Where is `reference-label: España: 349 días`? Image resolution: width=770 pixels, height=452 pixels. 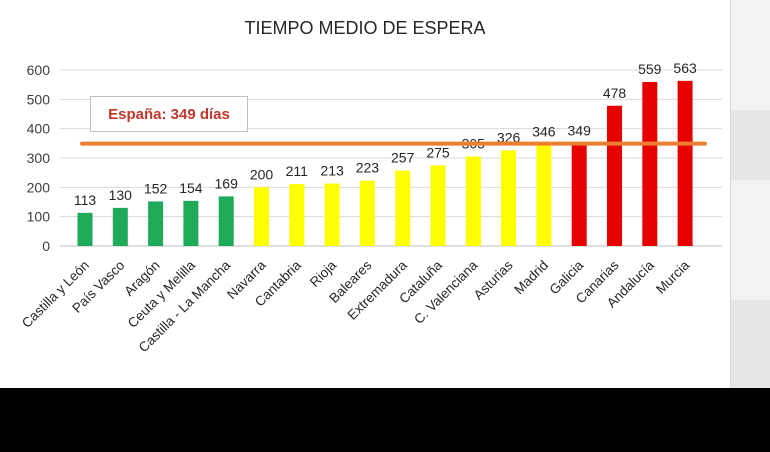 reference-label: España: 349 días is located at coordinates (169, 114).